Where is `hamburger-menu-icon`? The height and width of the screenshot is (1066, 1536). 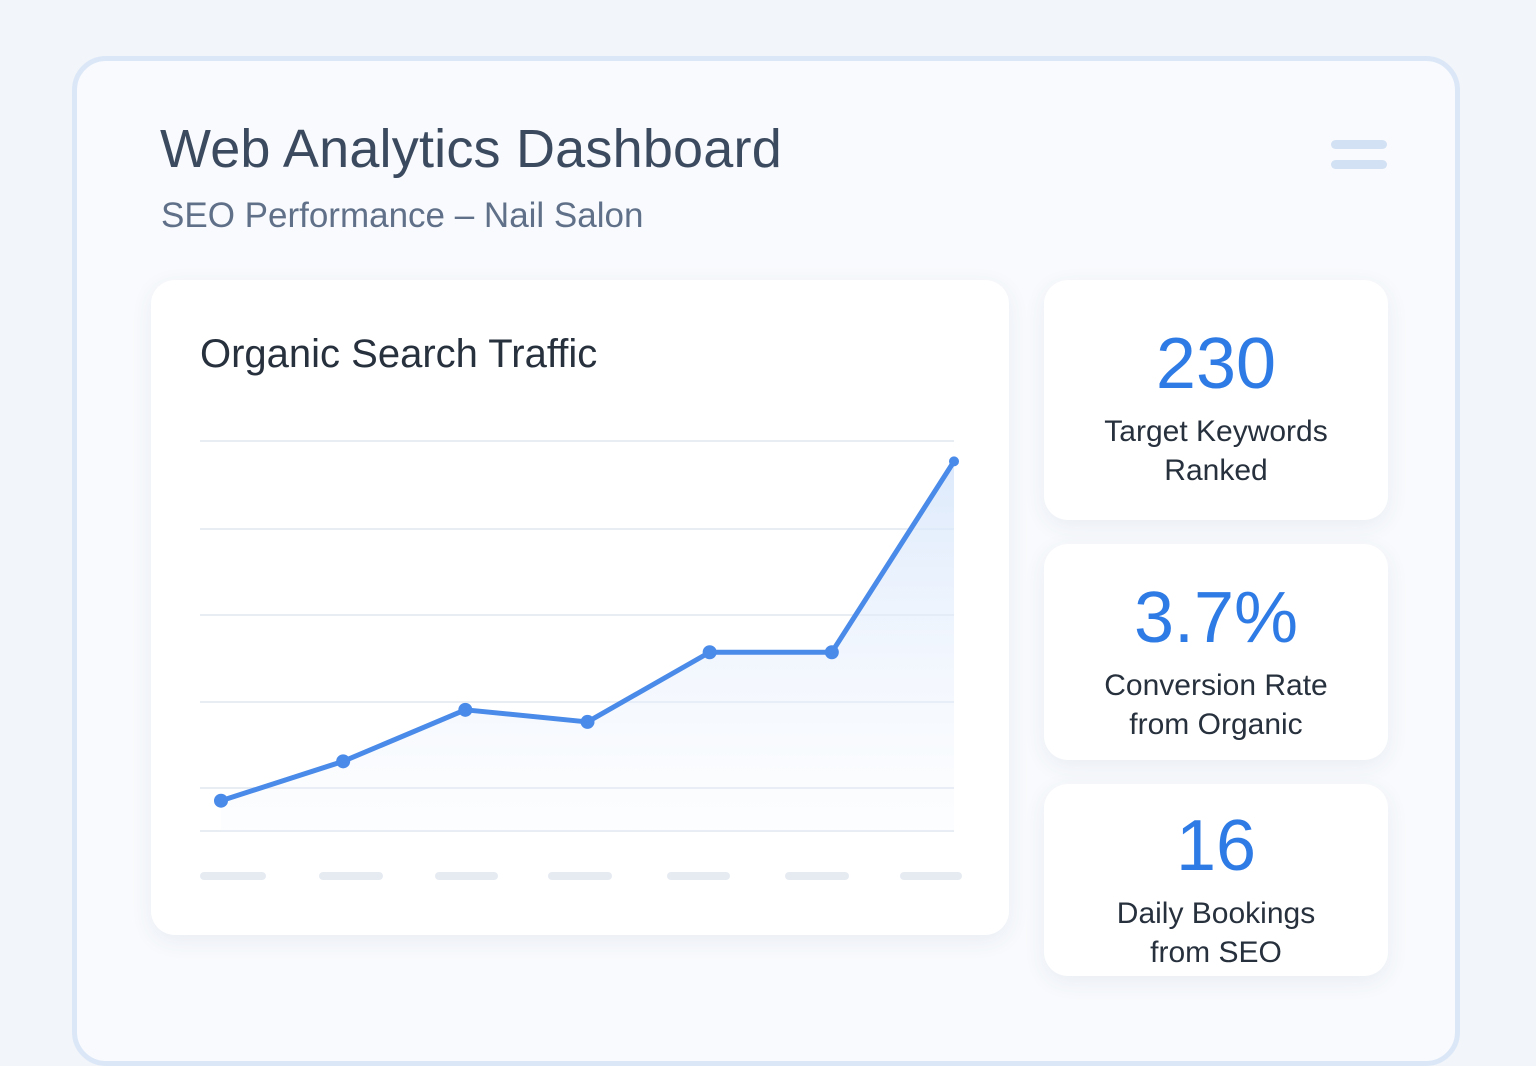
hamburger-menu-icon is located at coordinates (1359, 155).